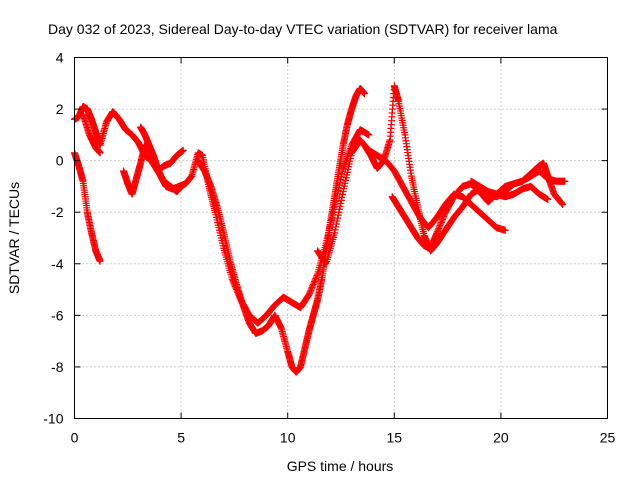 The width and height of the screenshot is (640, 480). Describe the element at coordinates (57, 315) in the screenshot. I see `y-tick-label: -6` at that location.